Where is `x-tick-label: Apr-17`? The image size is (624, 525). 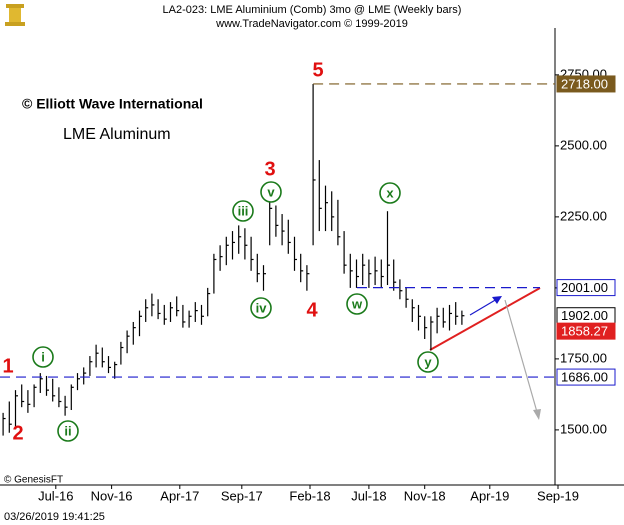
x-tick-label: Apr-17 is located at coordinates (179, 495).